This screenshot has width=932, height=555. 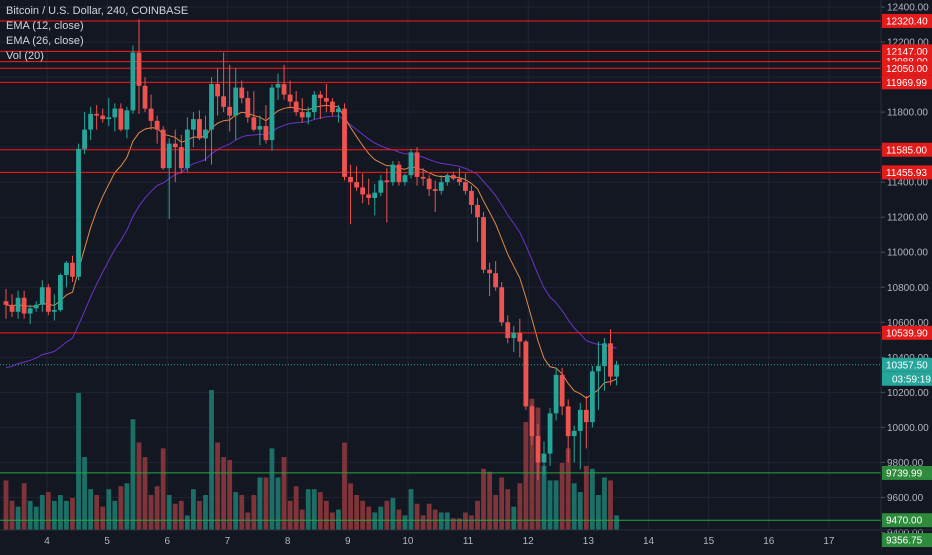 What do you see at coordinates (45, 41) in the screenshot?
I see `ema26-legend: EMA (26, close)` at bounding box center [45, 41].